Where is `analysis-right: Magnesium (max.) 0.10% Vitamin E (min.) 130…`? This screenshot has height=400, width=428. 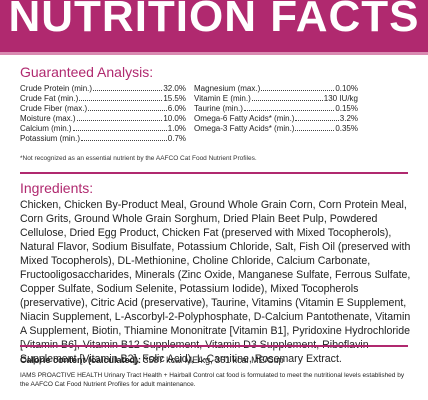 analysis-right: Magnesium (max.) 0.10% Vitamin E (min.) 130… is located at coordinates (276, 114).